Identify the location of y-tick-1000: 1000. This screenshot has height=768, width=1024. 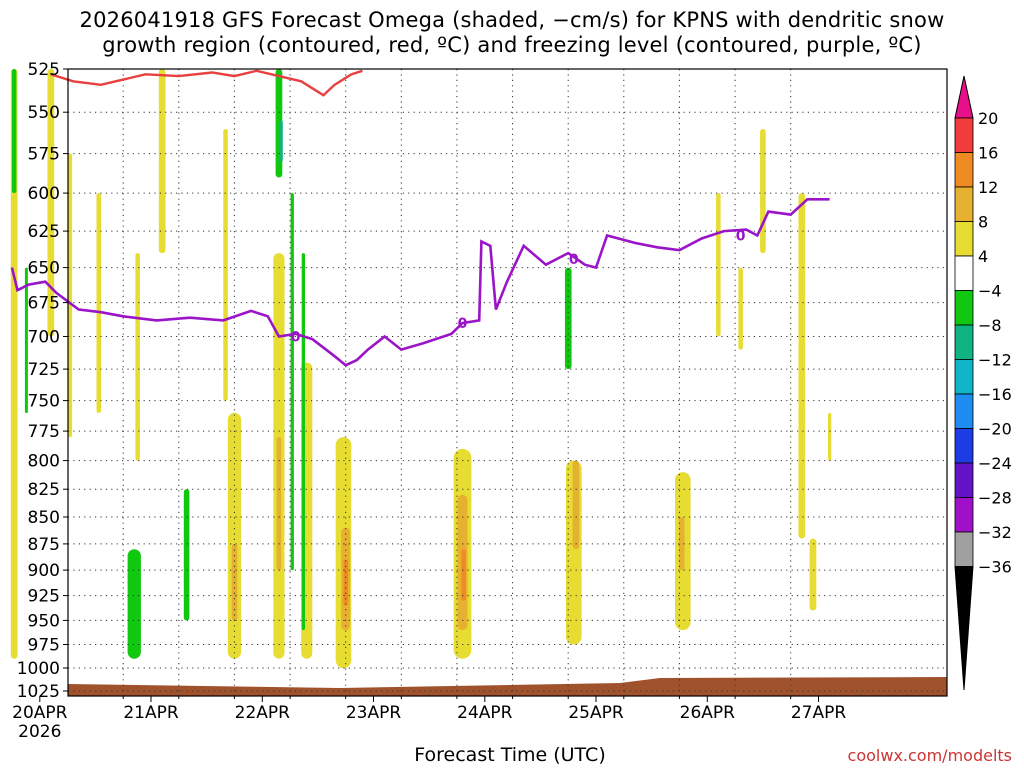
(38, 669).